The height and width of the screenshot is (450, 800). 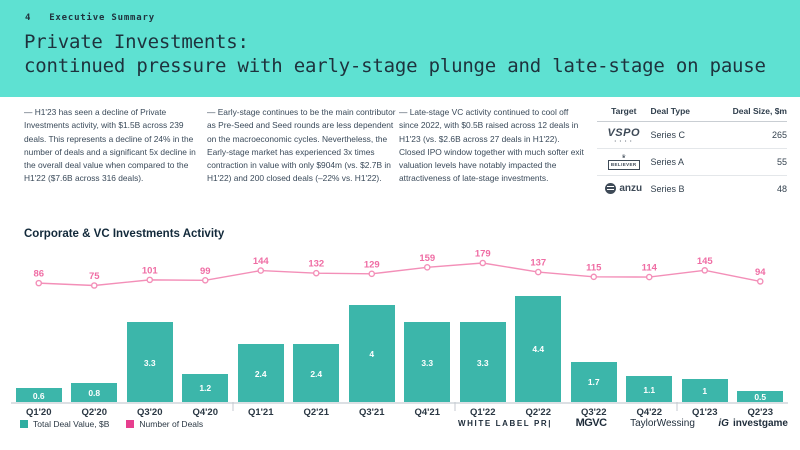 I want to click on x-axis-label: Q1'23, so click(x=705, y=412).